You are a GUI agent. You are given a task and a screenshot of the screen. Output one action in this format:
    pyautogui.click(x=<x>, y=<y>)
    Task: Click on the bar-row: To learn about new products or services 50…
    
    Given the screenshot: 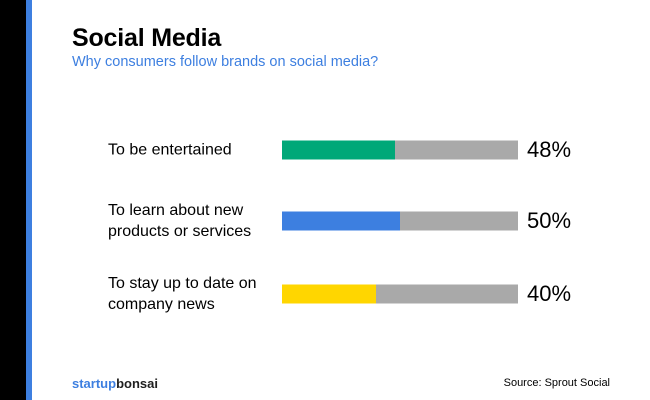 What is the action you would take?
    pyautogui.click(x=348, y=221)
    